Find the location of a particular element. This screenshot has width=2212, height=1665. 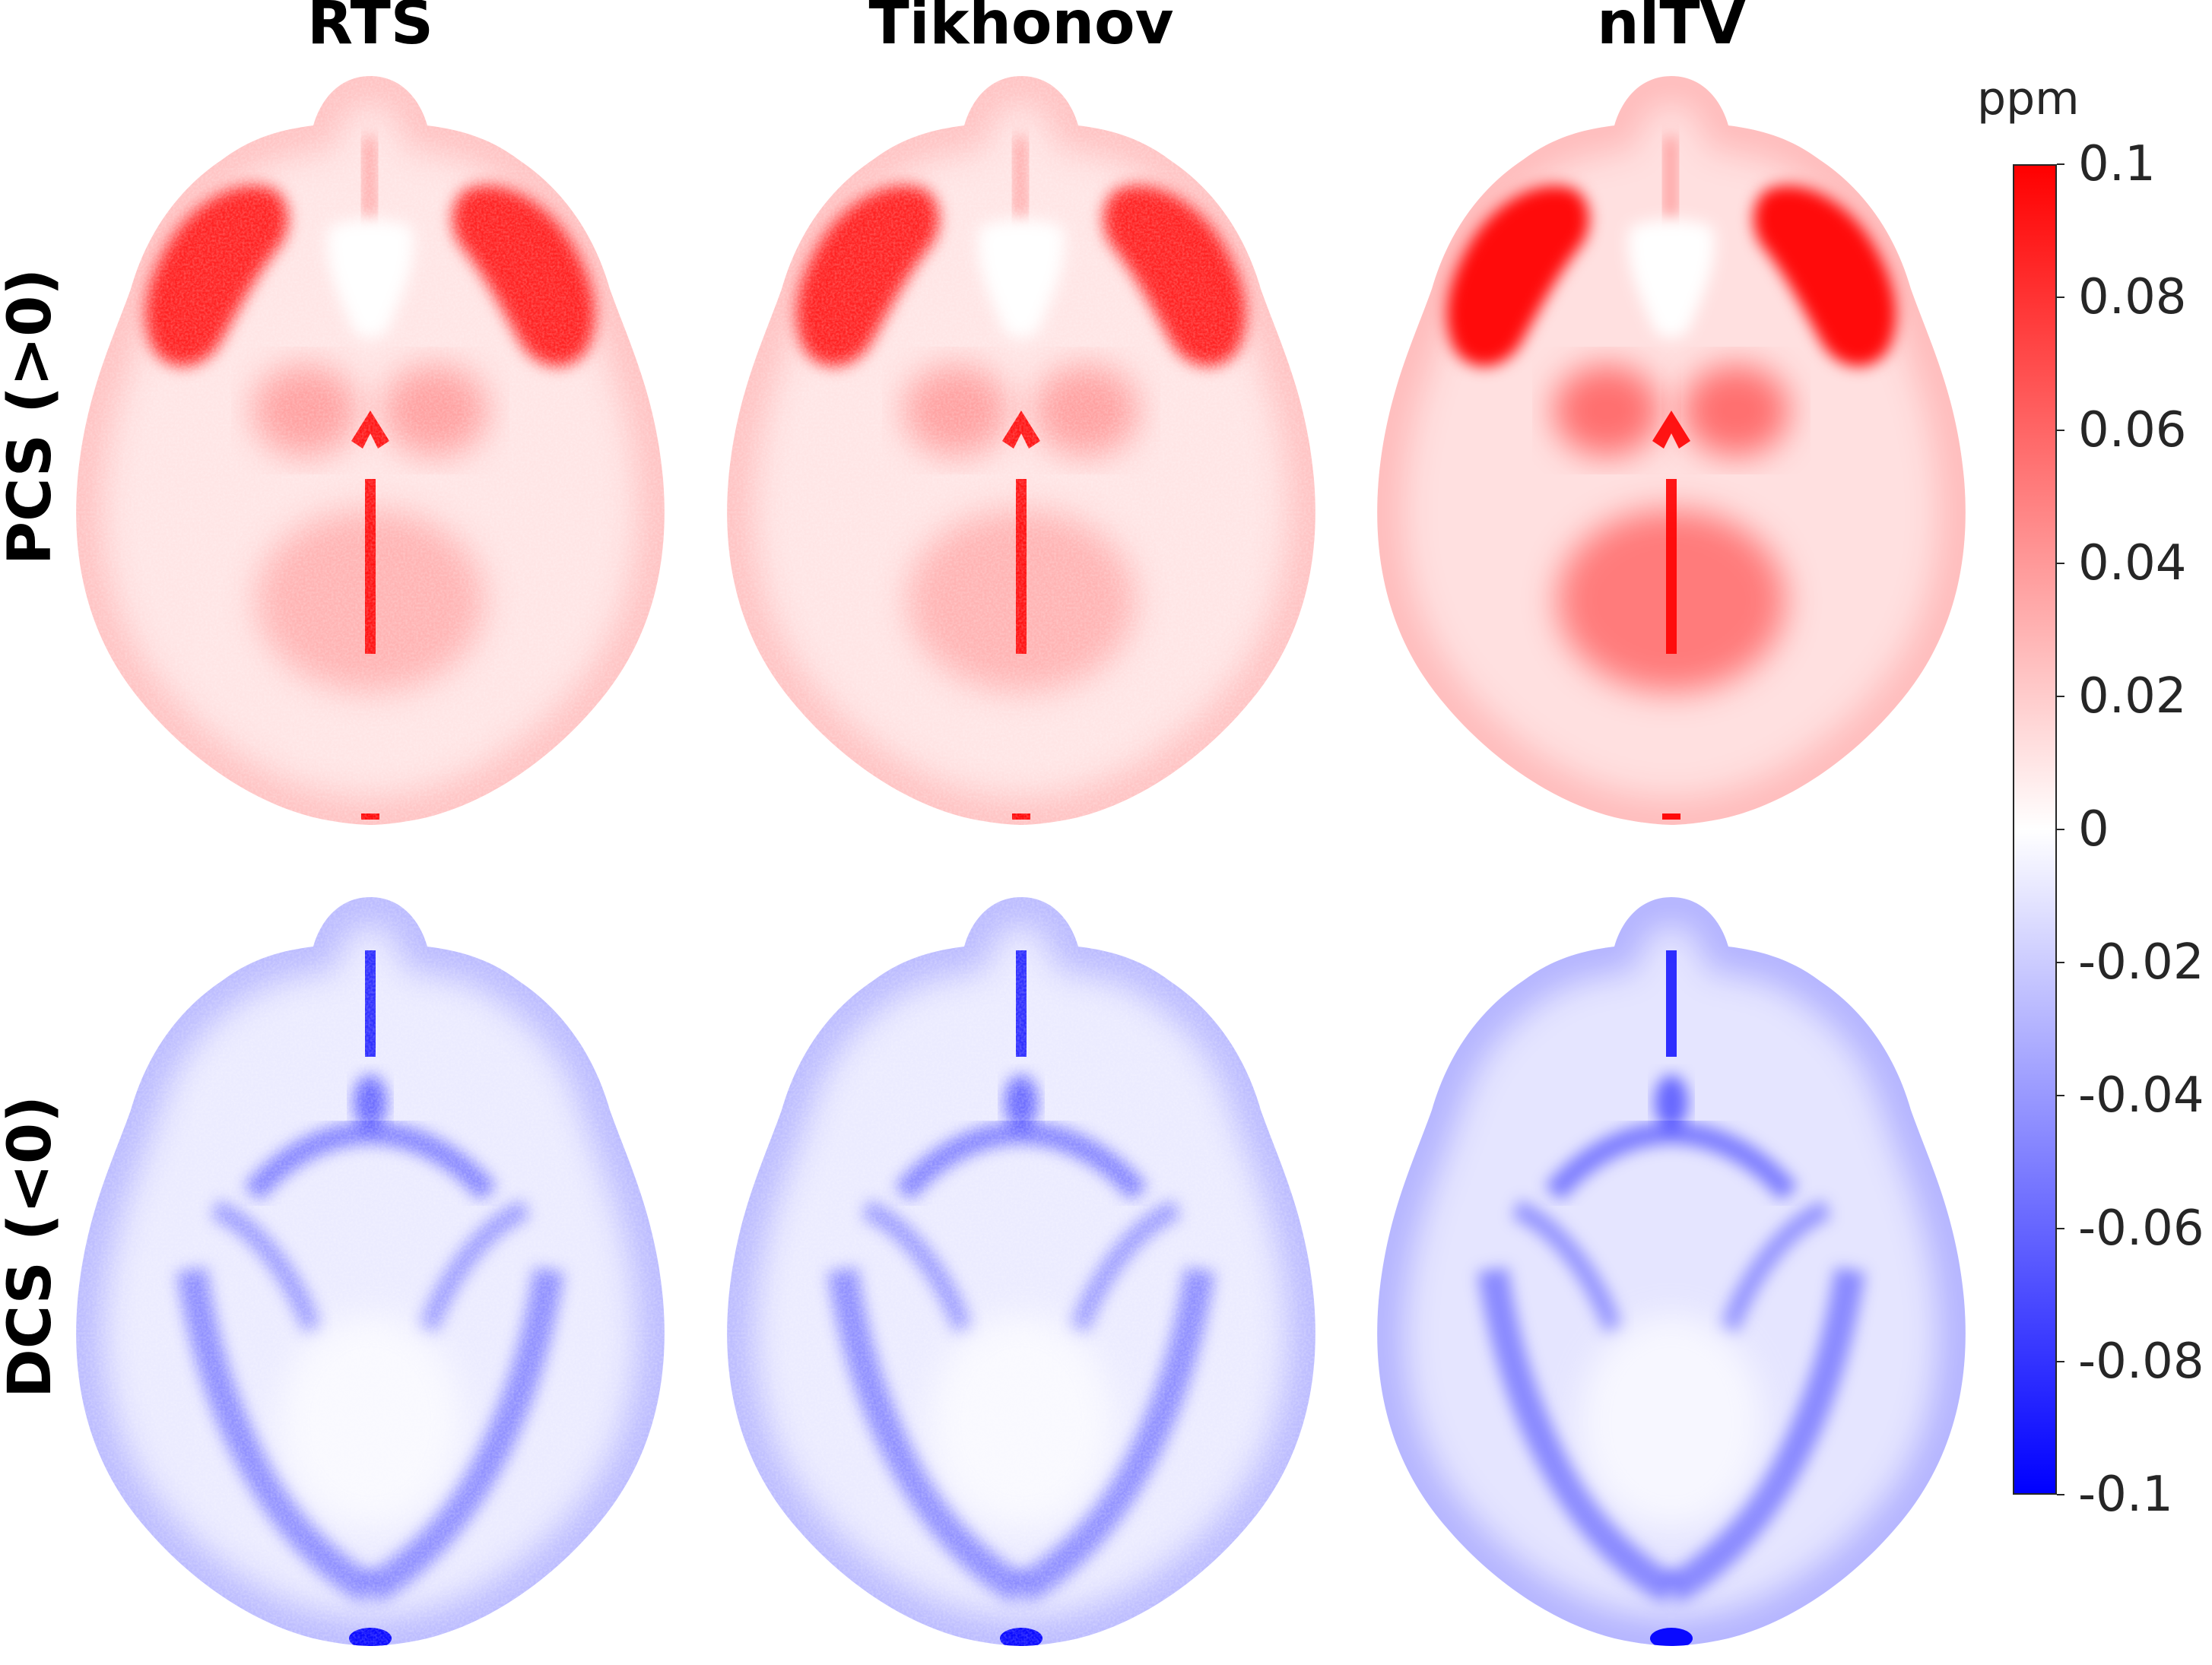

interior-region is located at coordinates (1671, 1422).